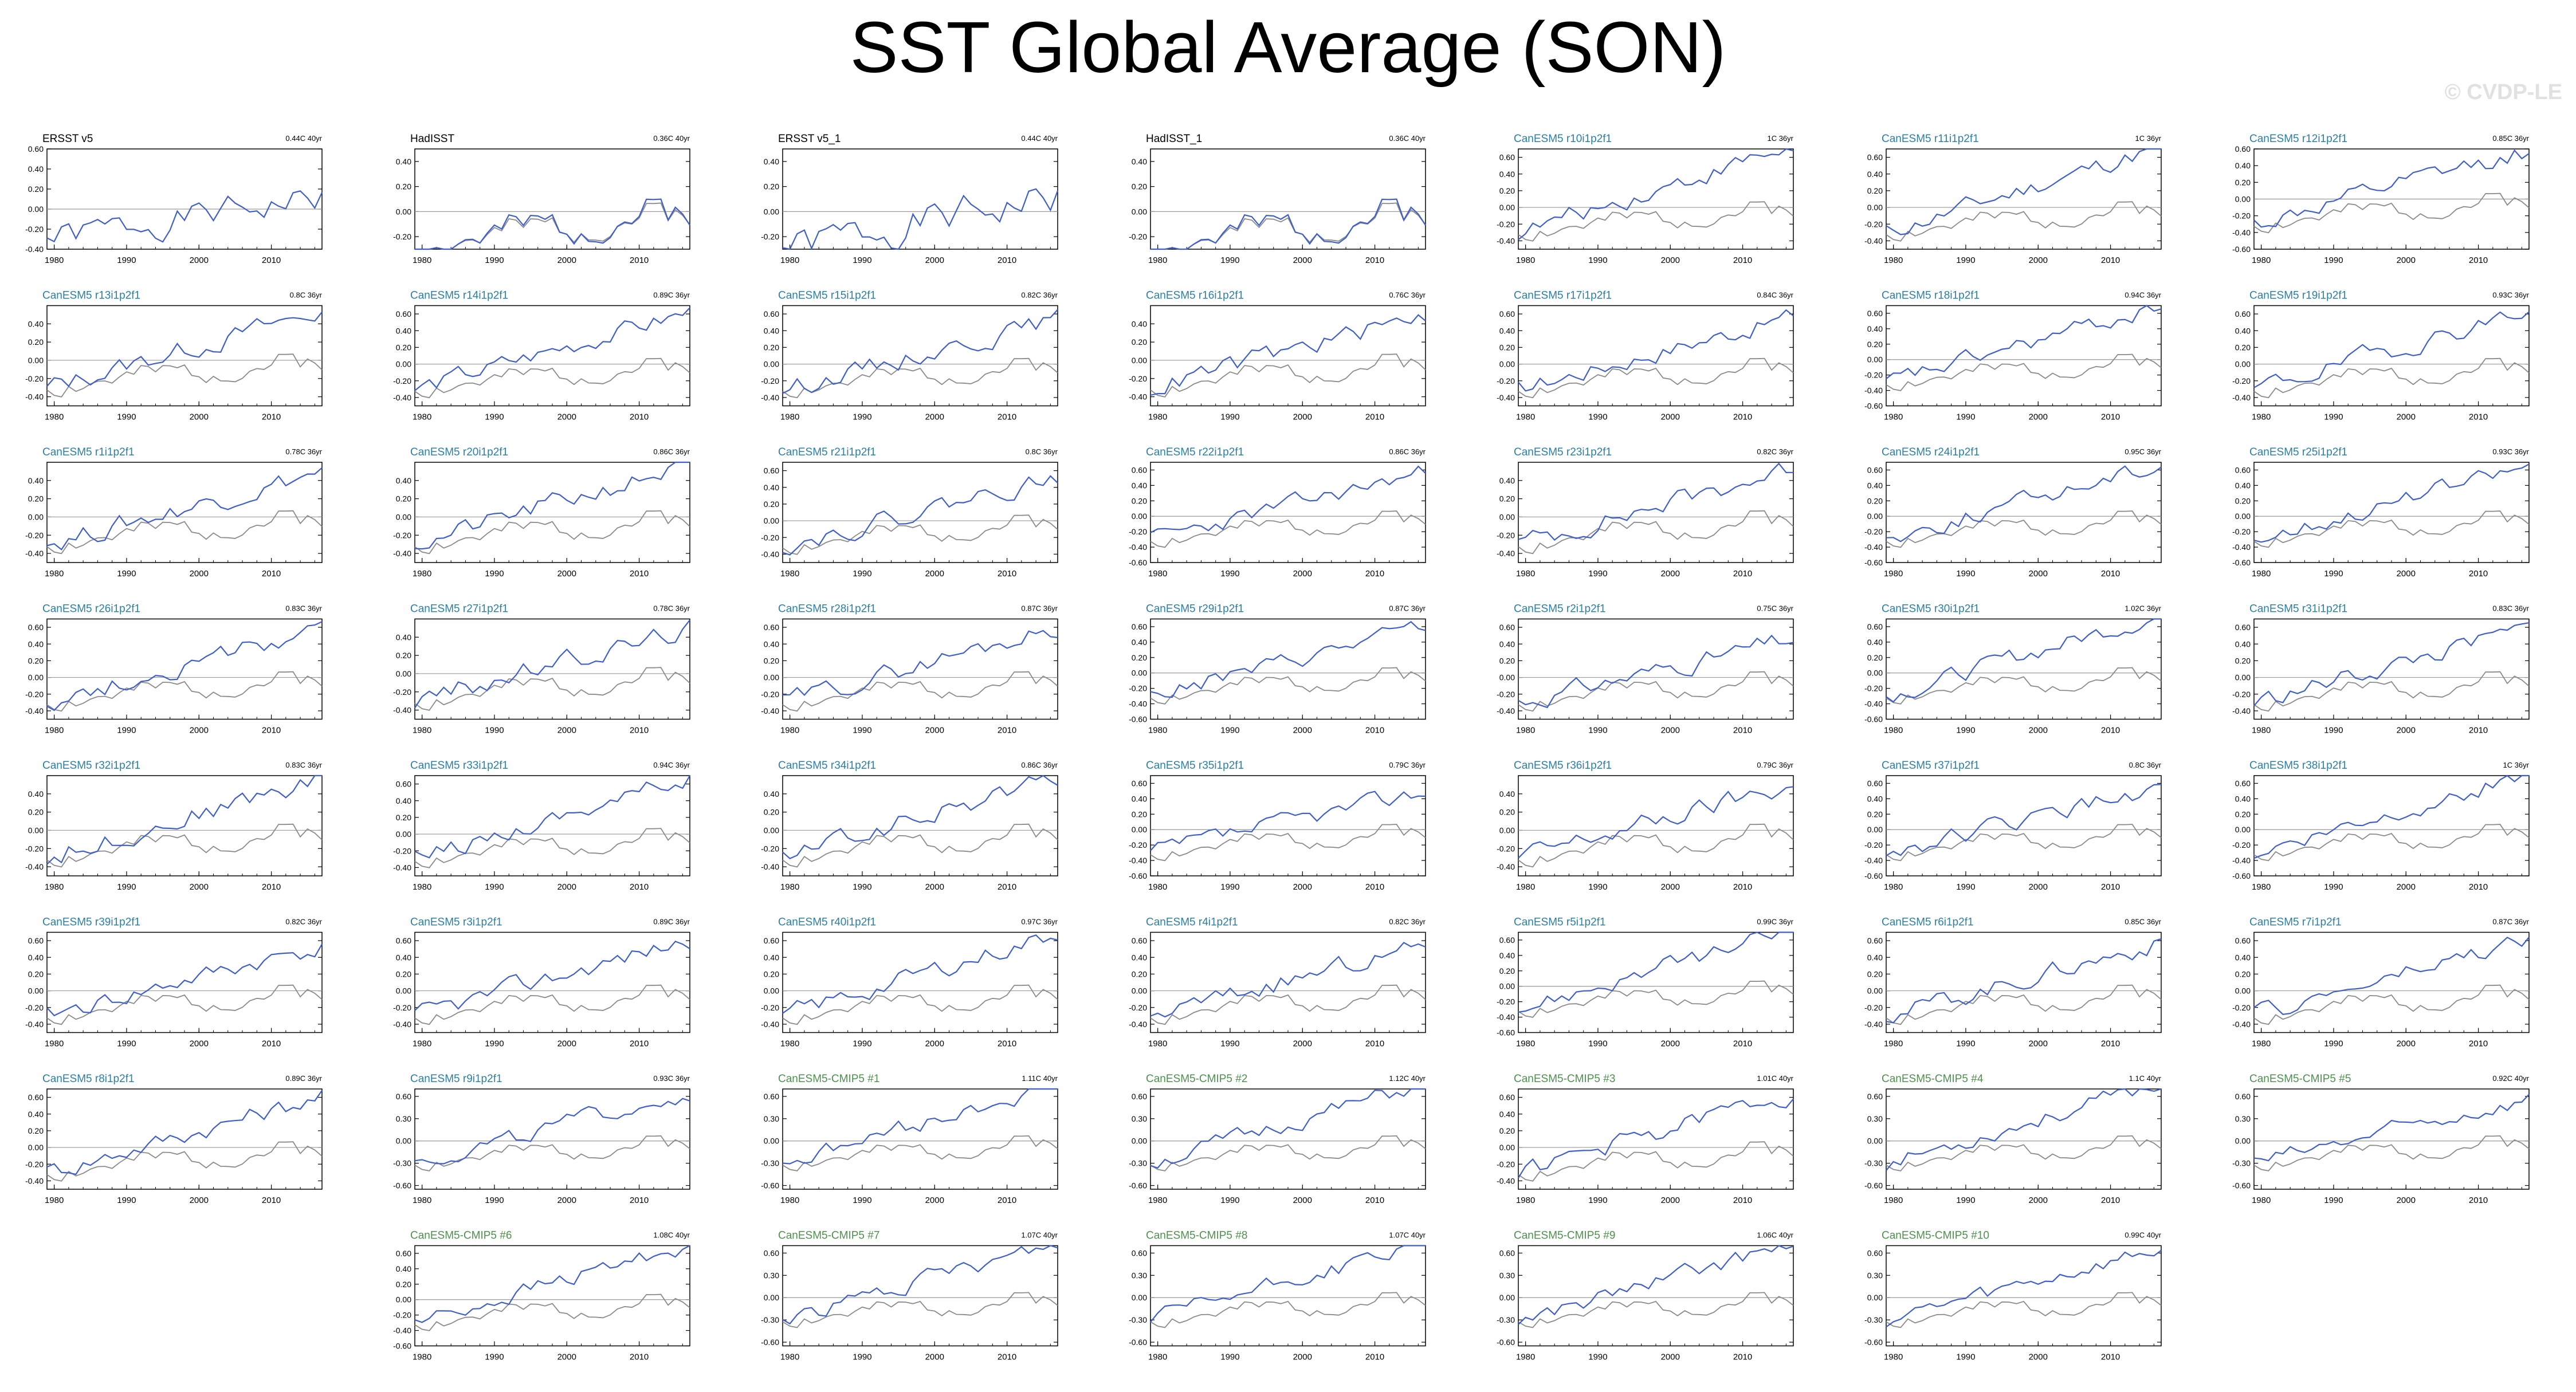 The image size is (2576, 1392). What do you see at coordinates (303, 922) in the screenshot?
I see `panel-trend: 0.82C 36yr` at bounding box center [303, 922].